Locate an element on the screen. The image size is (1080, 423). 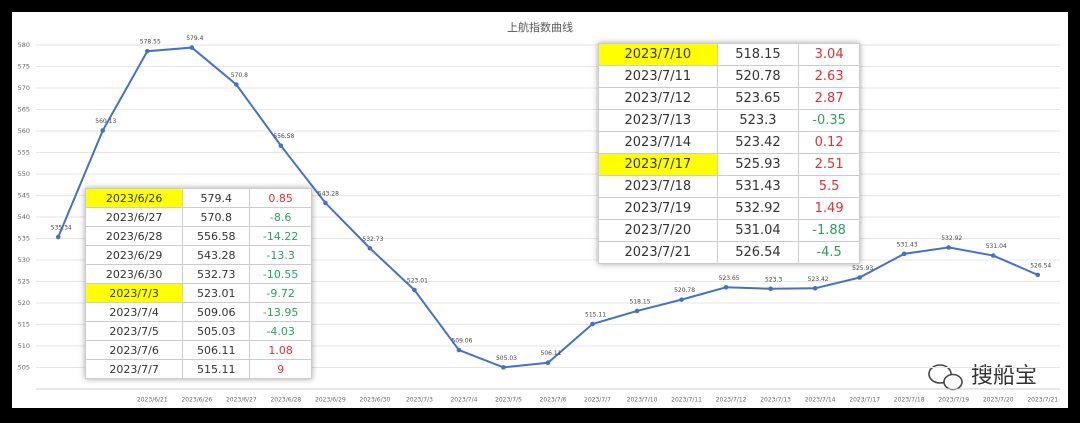
date-cell: 2023/7/18 is located at coordinates (658, 186).